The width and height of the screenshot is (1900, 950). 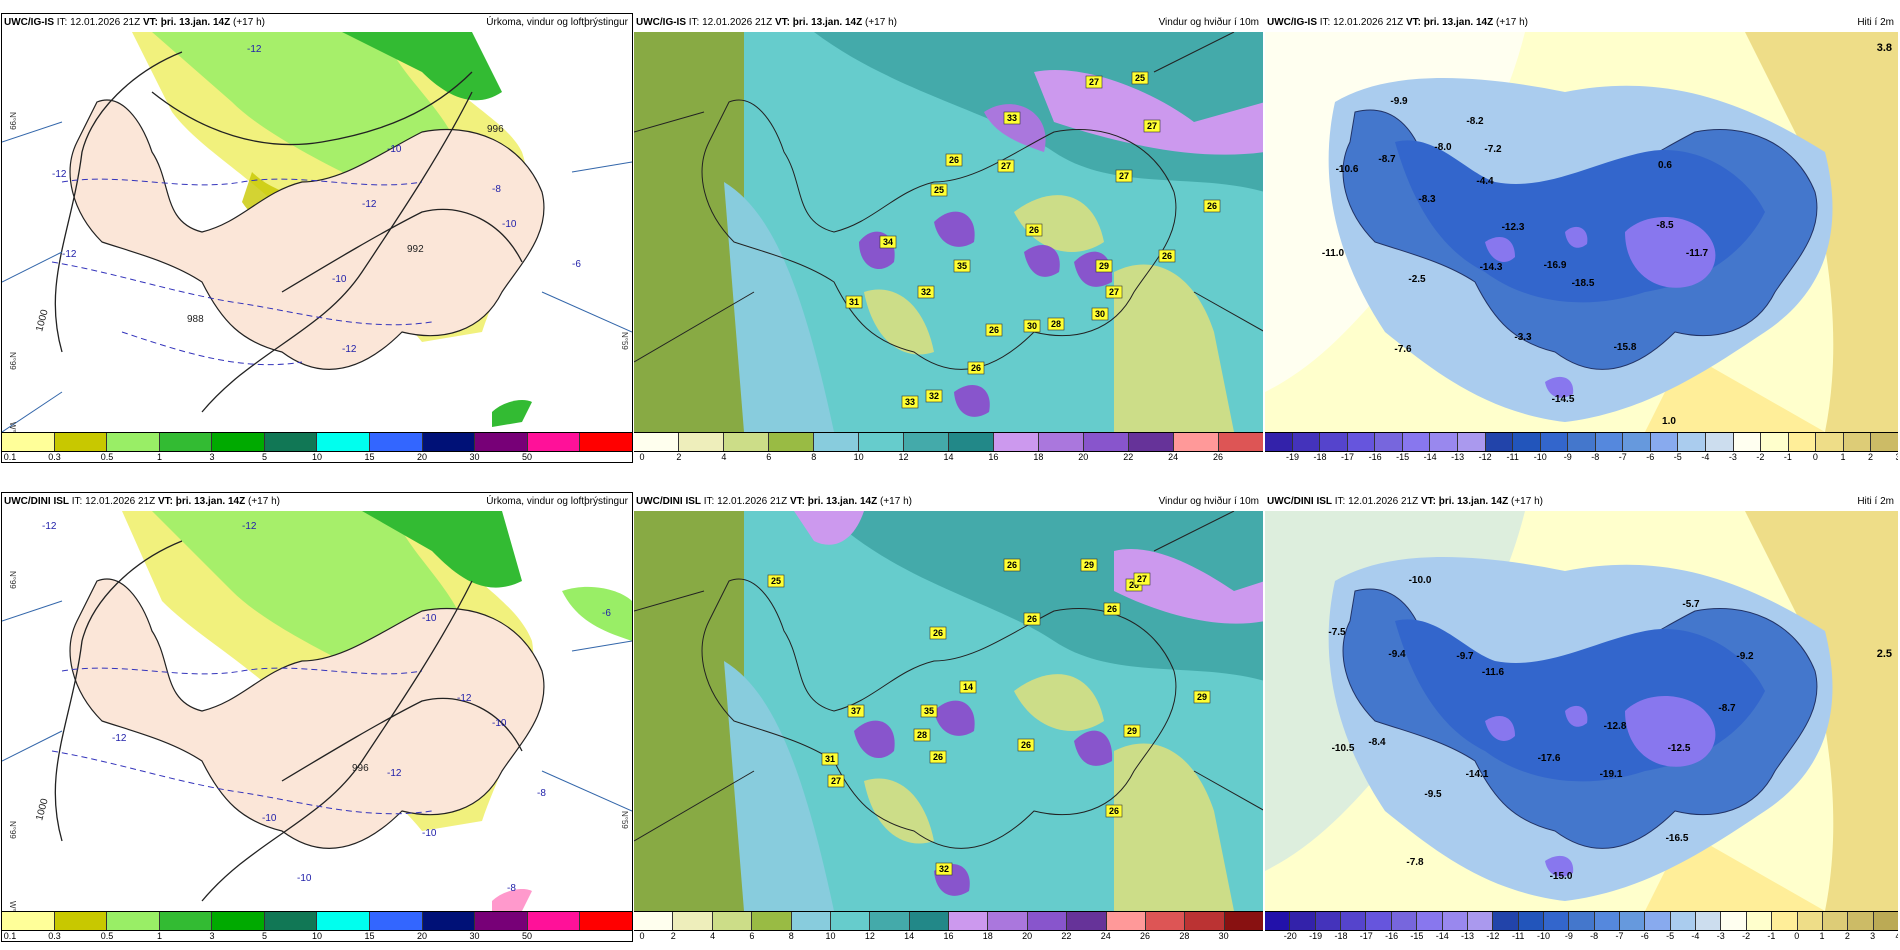 I want to click on colorbar-tick-label: 26, so click(x=1145, y=936).